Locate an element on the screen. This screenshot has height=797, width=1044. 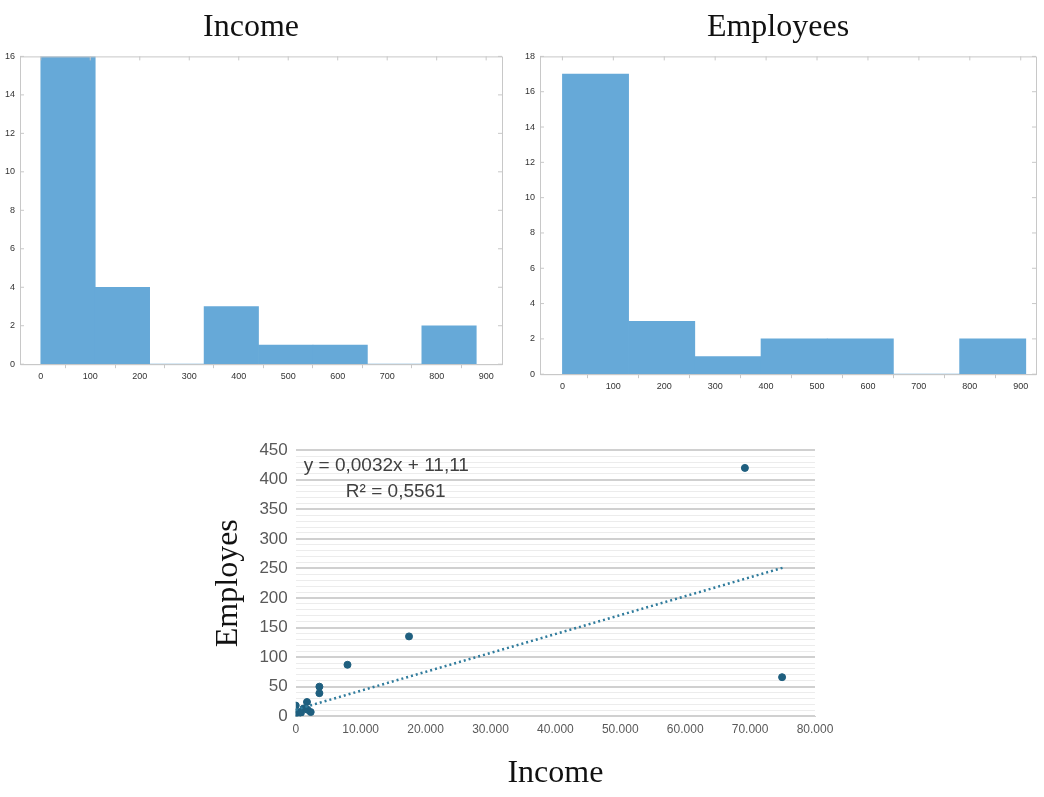
y-tick-label: 18 is located at coordinates (530, 55).